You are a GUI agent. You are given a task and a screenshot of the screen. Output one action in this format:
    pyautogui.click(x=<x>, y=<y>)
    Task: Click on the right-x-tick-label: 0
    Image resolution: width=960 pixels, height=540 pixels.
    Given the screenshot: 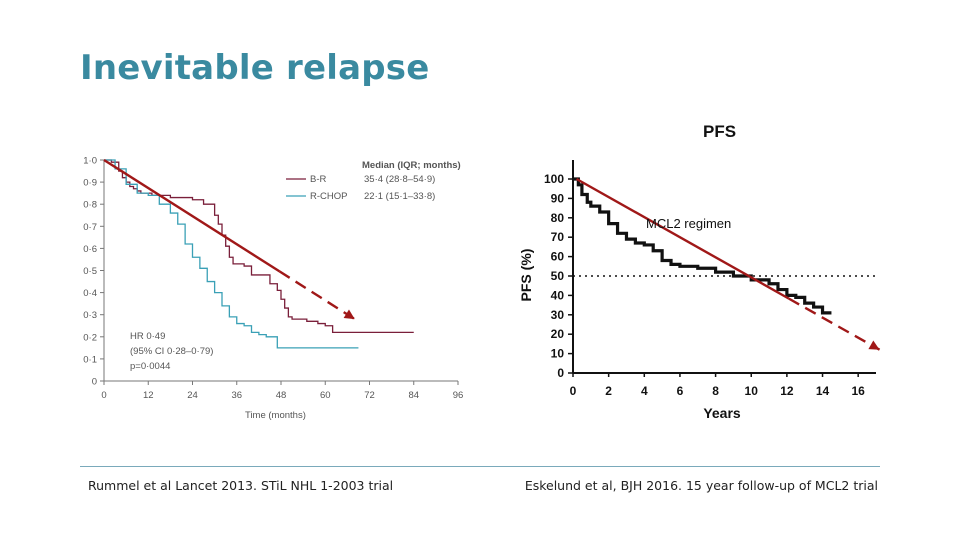 What is the action you would take?
    pyautogui.click(x=573, y=391)
    